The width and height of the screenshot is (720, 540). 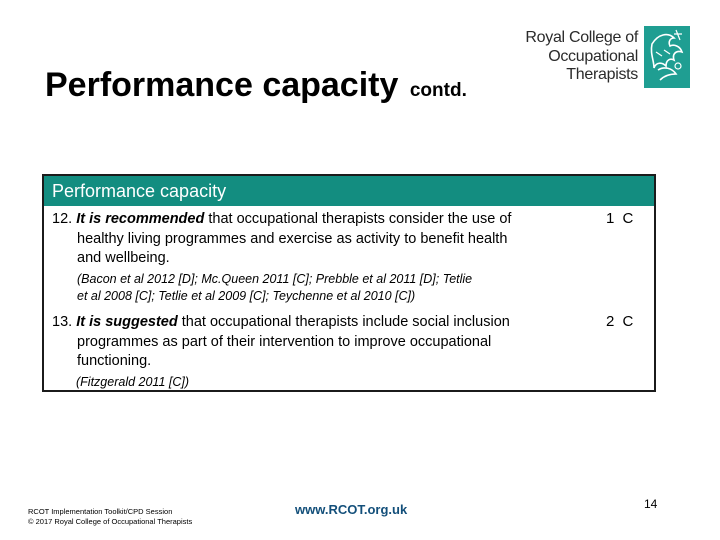 I want to click on slide-title-text: Performance capacity, so click(x=222, y=85).